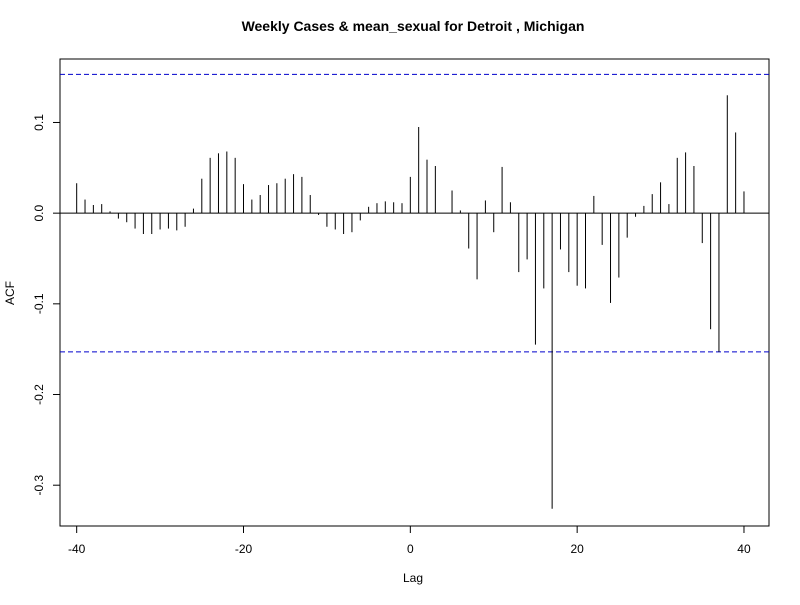 The height and width of the screenshot is (605, 800). What do you see at coordinates (577, 549) in the screenshot?
I see `x-tick-label: 20` at bounding box center [577, 549].